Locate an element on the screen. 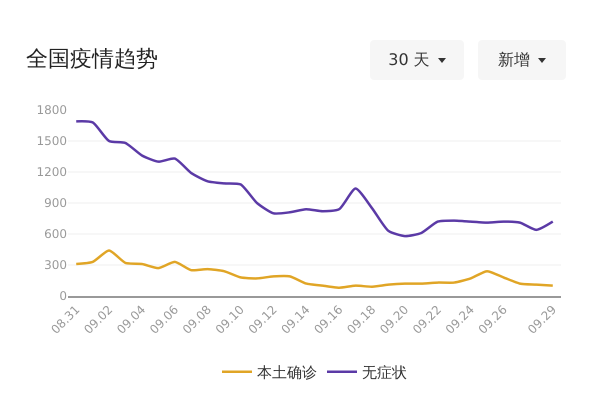  y-tick-label: 1500 is located at coordinates (51, 141).